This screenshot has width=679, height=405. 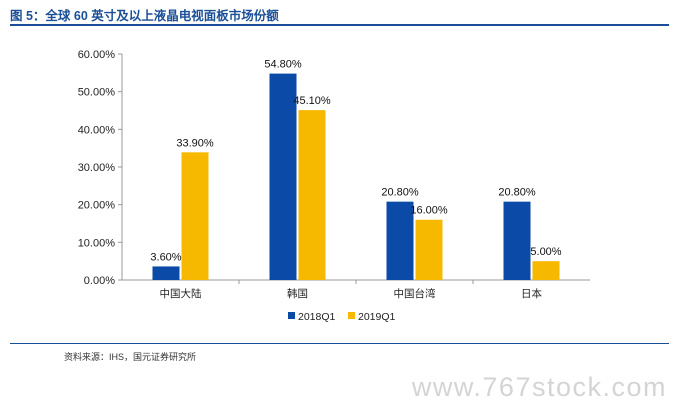 I want to click on y-tick-label: 20.00%, so click(x=97, y=206).